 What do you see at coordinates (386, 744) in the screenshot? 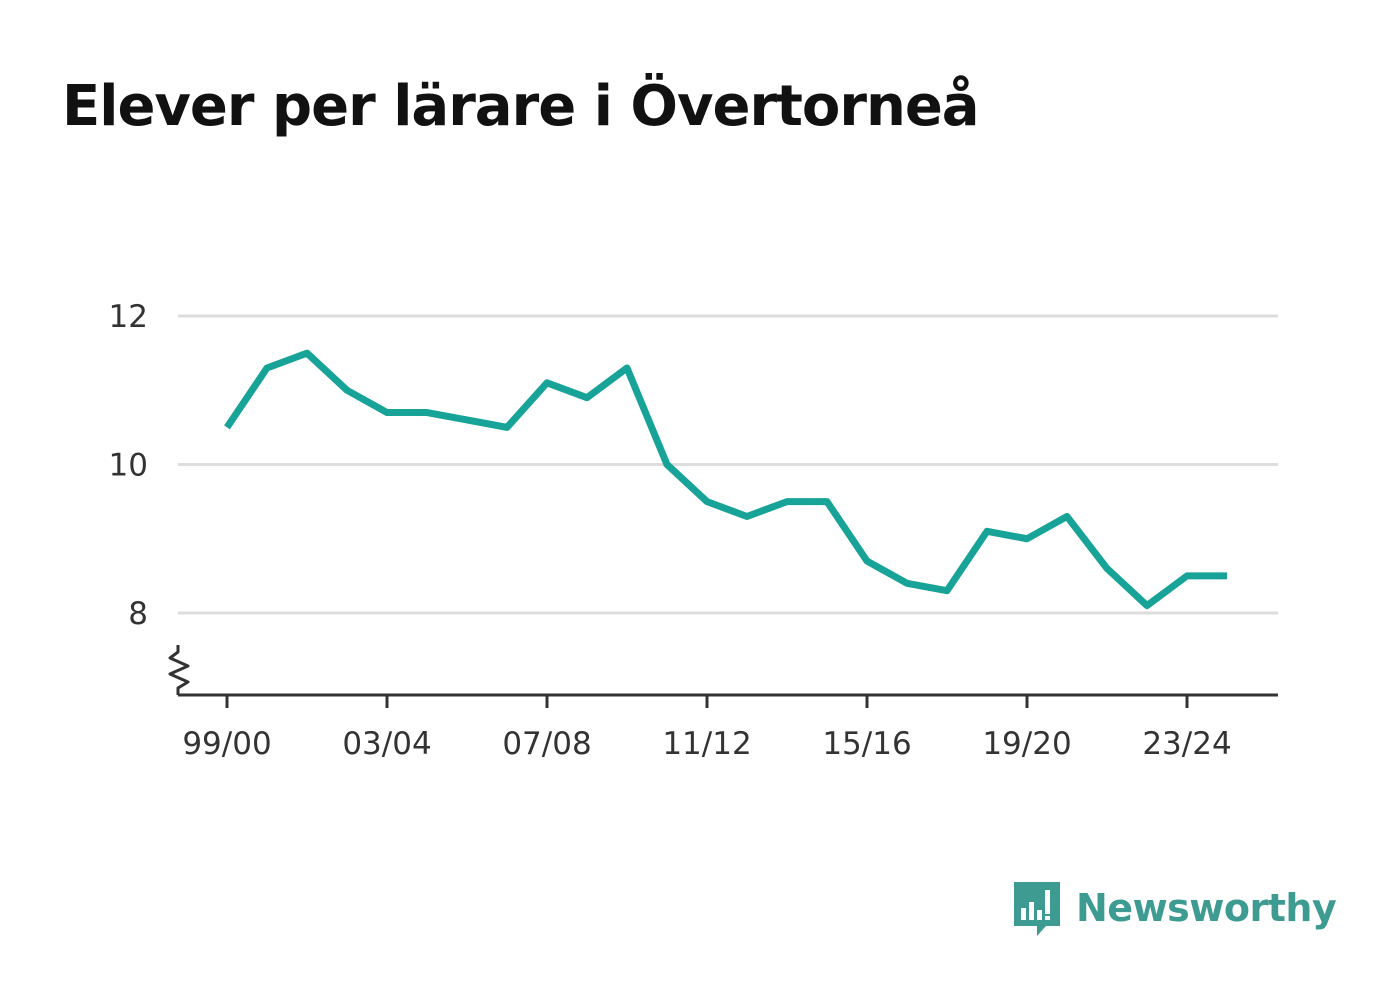
I see `x-tick-label: 03/04` at bounding box center [386, 744].